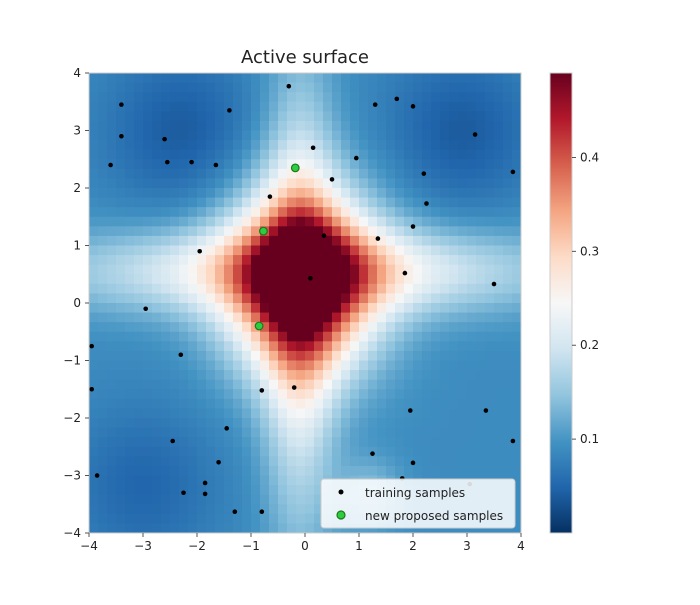 The width and height of the screenshot is (700, 605). I want to click on y-tick-label: 0, so click(77, 303).